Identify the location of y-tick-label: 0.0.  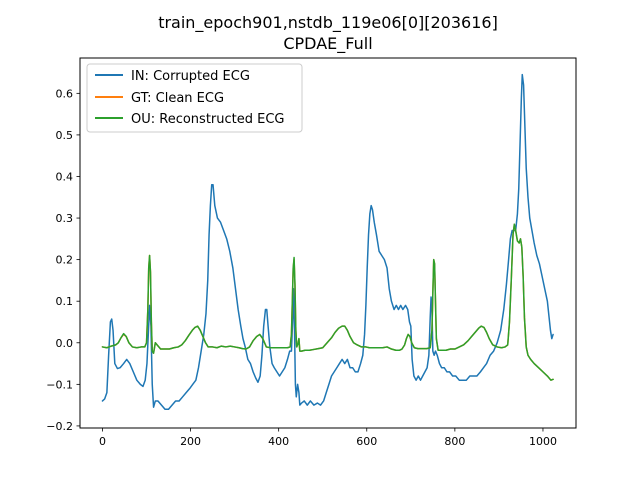
(65, 343).